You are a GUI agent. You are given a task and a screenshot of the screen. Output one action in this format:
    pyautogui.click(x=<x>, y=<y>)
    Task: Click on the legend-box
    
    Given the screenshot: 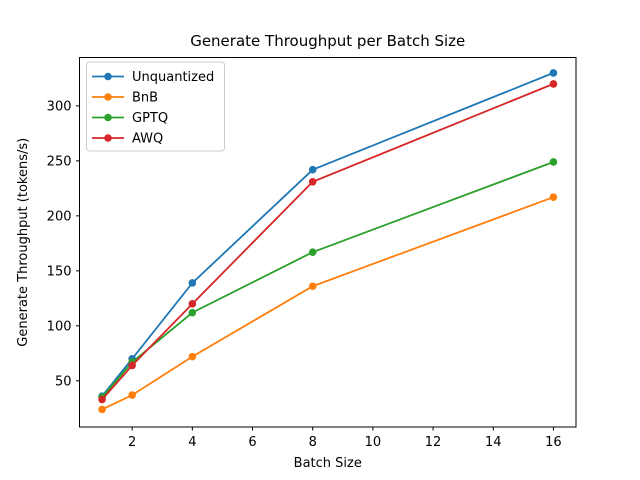 What is the action you would take?
    pyautogui.click(x=155, y=106)
    